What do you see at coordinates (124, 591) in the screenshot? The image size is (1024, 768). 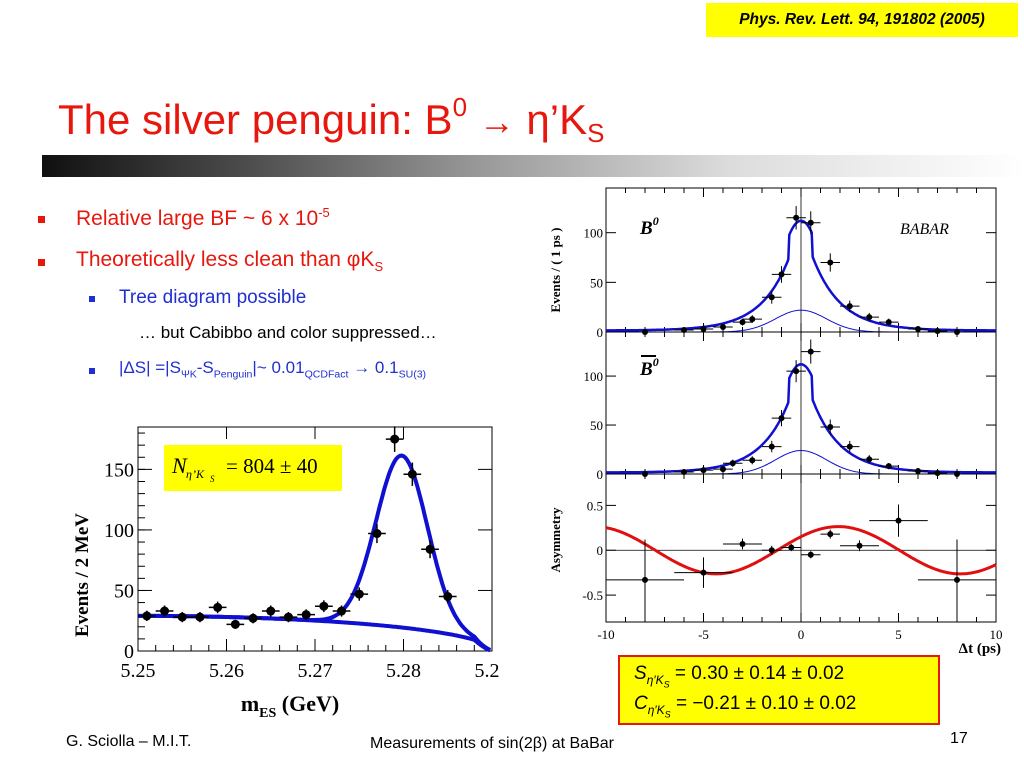 I see `mes-y-tick-label: 50` at bounding box center [124, 591].